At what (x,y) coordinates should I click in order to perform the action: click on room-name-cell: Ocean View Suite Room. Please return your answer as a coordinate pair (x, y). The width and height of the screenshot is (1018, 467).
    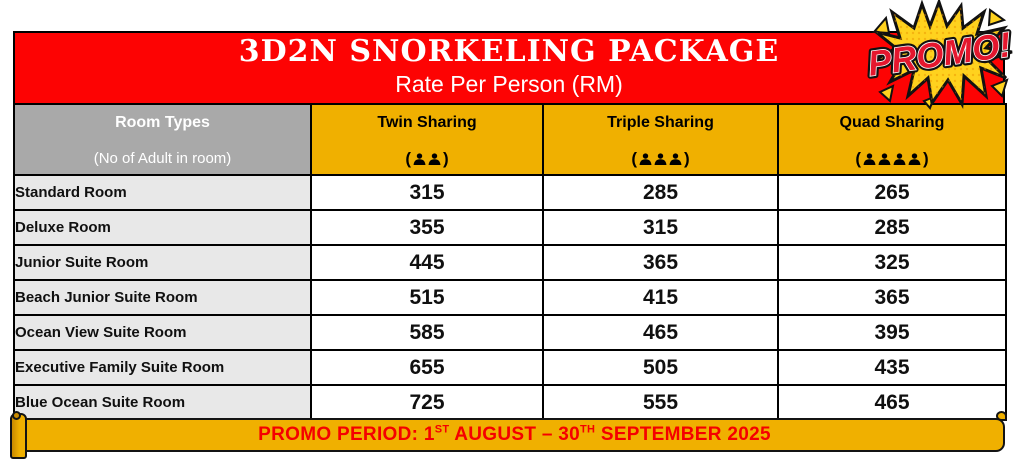
    Looking at the image, I should click on (162, 332).